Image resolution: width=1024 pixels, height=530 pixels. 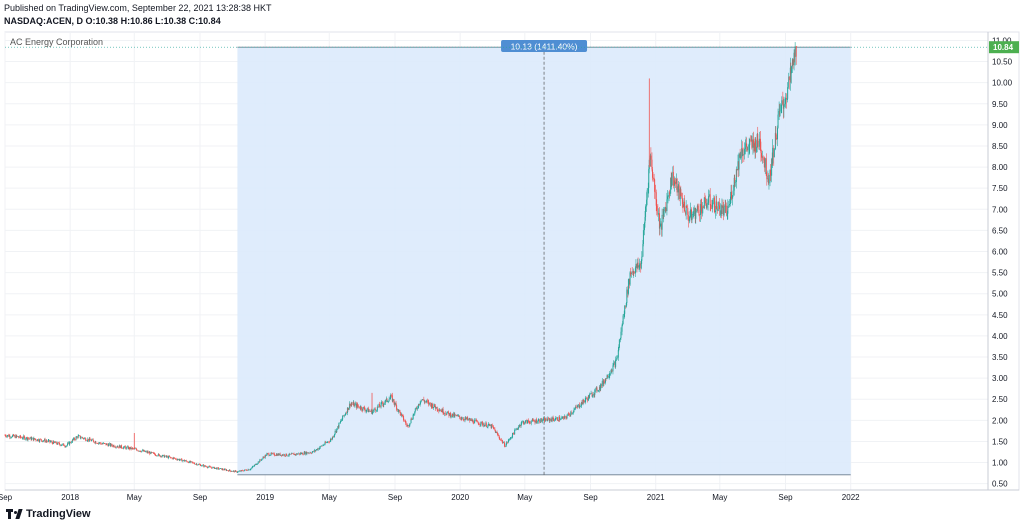 What do you see at coordinates (785, 497) in the screenshot?
I see `time-tick-label: Sep` at bounding box center [785, 497].